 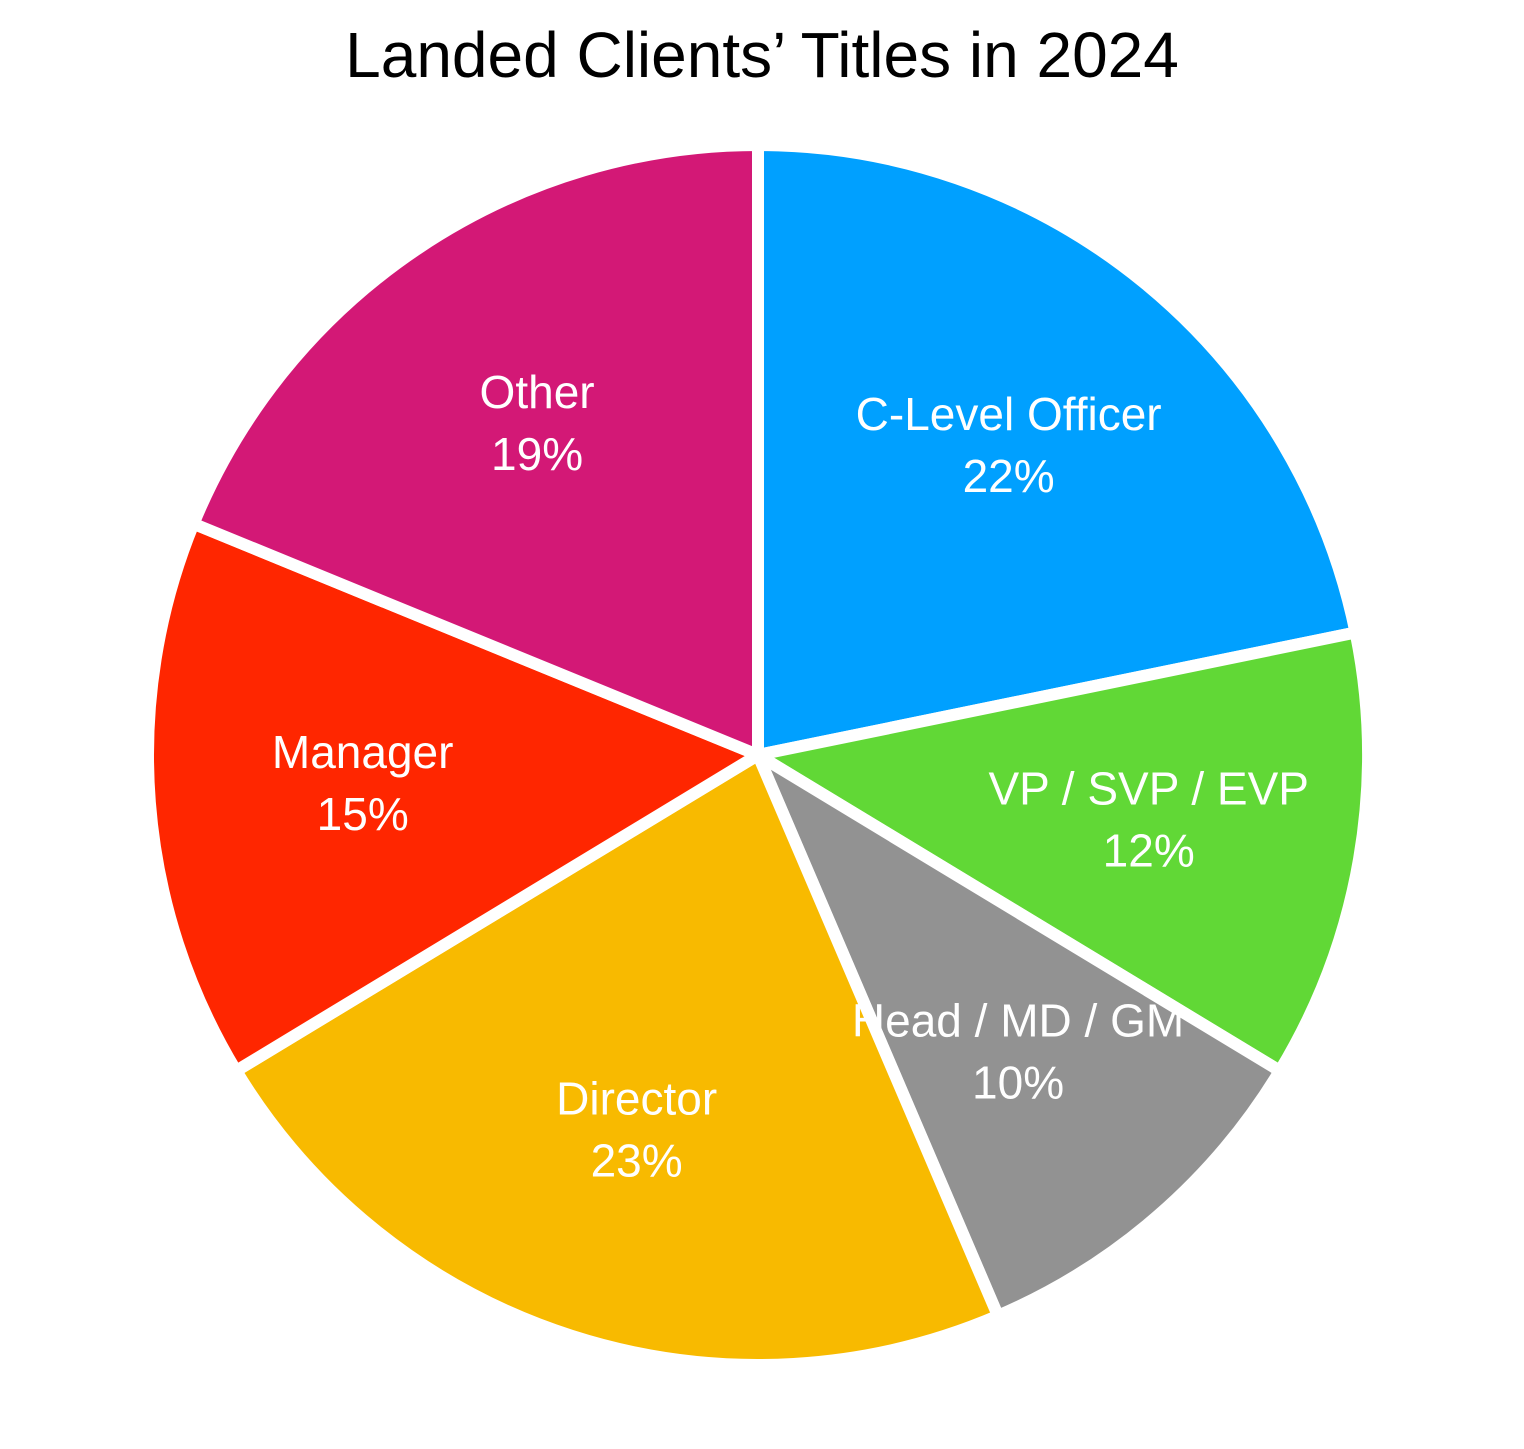 I want to click on slice-value-label: 10%, so click(x=1018, y=1082).